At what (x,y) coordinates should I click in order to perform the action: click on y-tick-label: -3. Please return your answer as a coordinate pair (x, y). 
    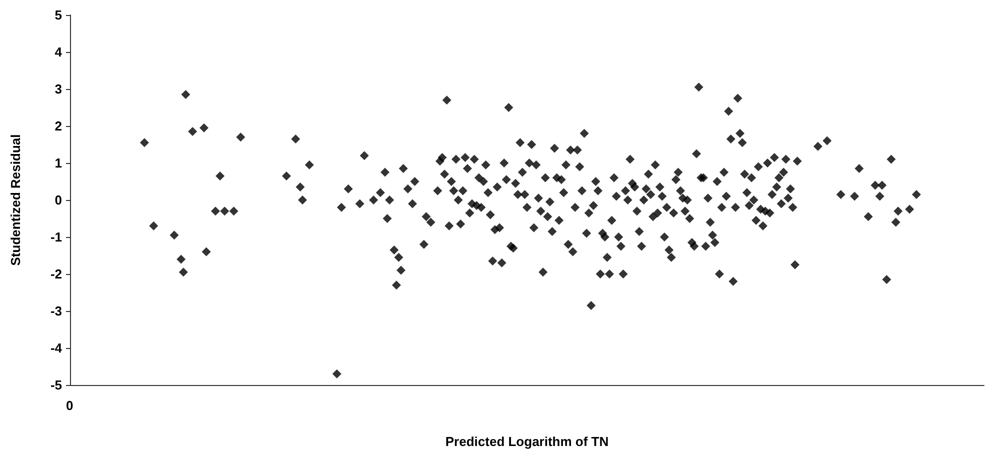
    Looking at the image, I should click on (56, 311).